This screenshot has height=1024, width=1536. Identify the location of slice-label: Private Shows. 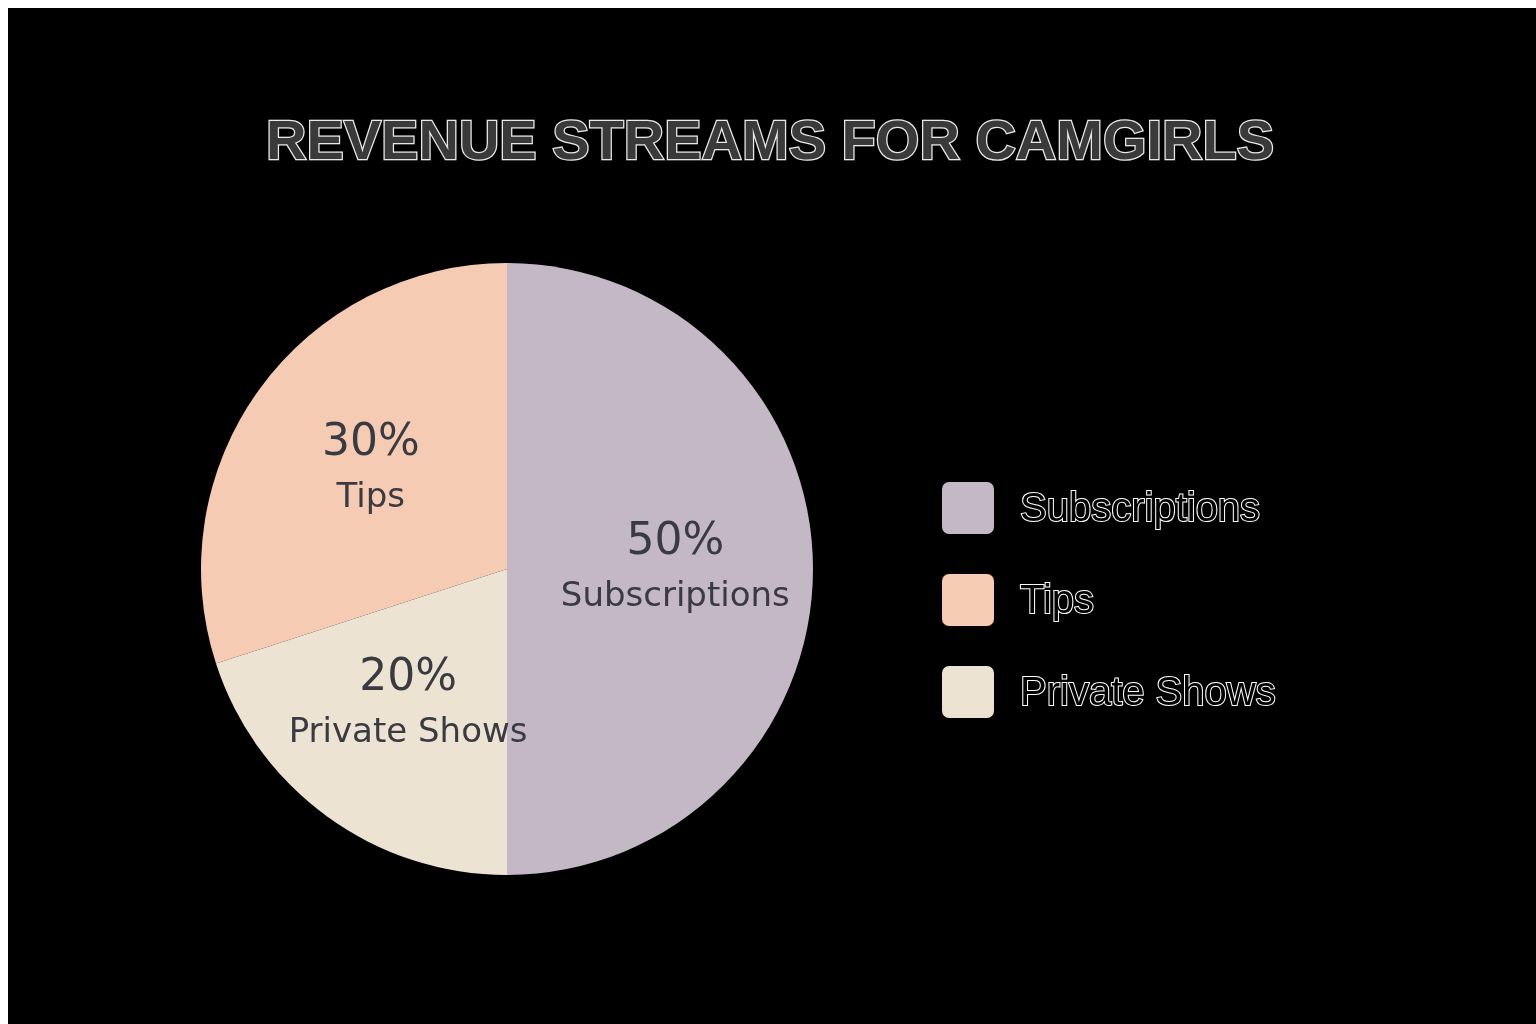
(408, 729).